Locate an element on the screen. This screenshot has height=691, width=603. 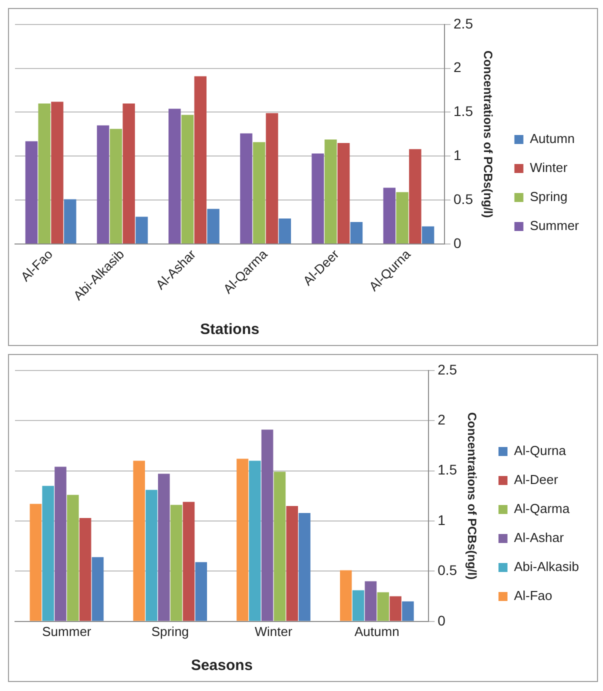
legend-label: Al-Qurna is located at coordinates (540, 450).